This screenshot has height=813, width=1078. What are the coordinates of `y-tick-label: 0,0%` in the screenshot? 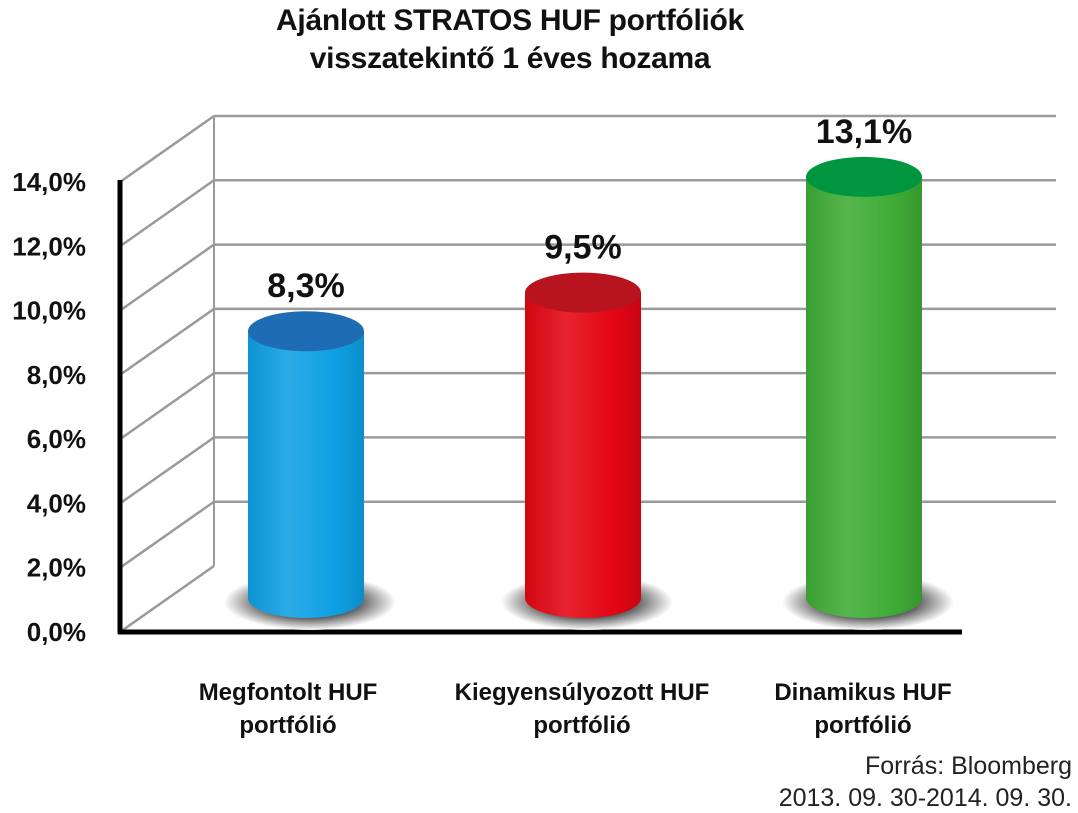 It's located at (56, 632).